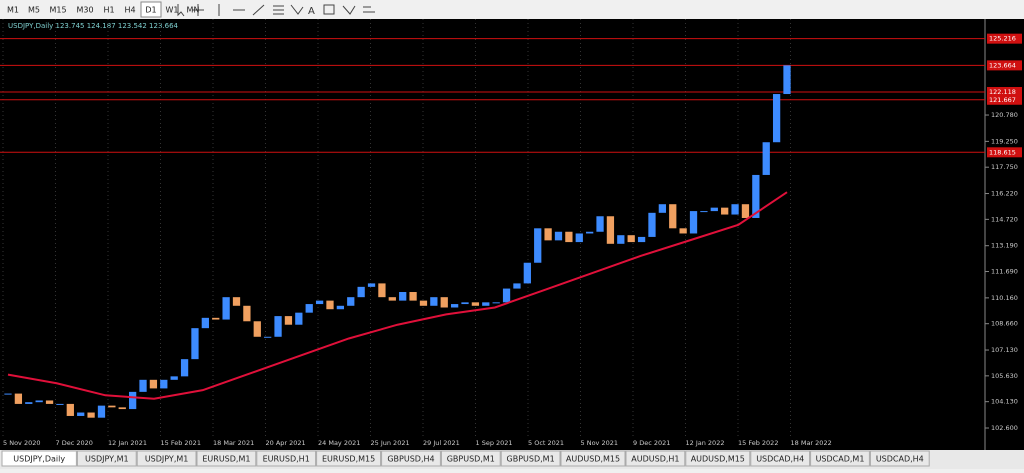  What do you see at coordinates (74, 443) in the screenshot?
I see `date-label: 7 Dec 2020` at bounding box center [74, 443].